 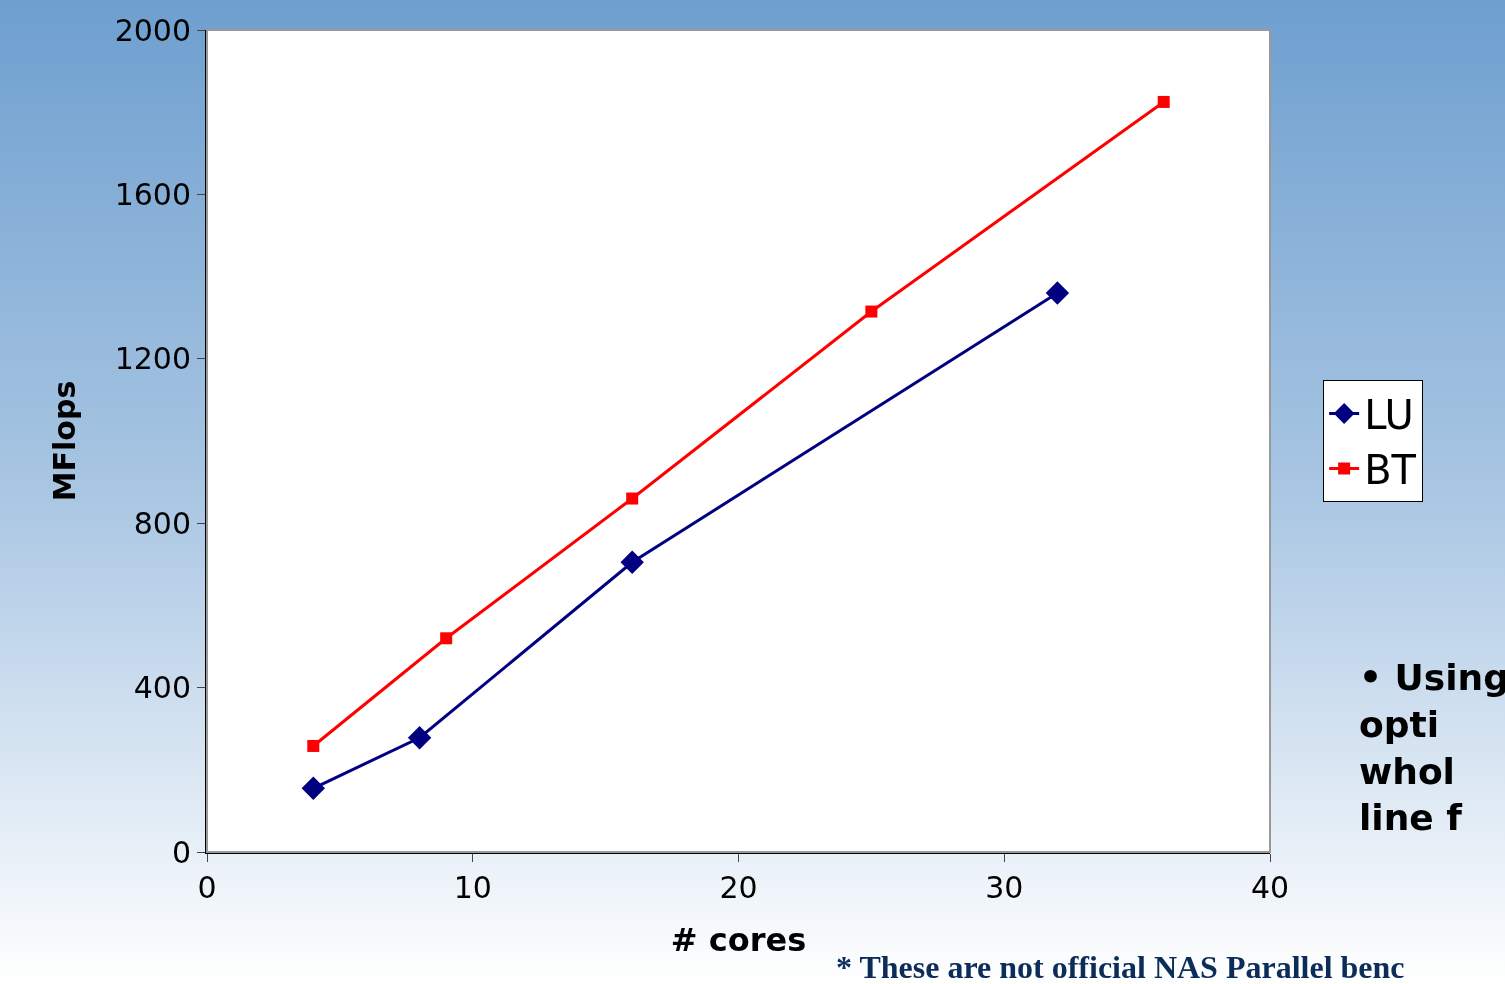 What do you see at coordinates (152, 30) in the screenshot?
I see `y-tick-label: 2000` at bounding box center [152, 30].